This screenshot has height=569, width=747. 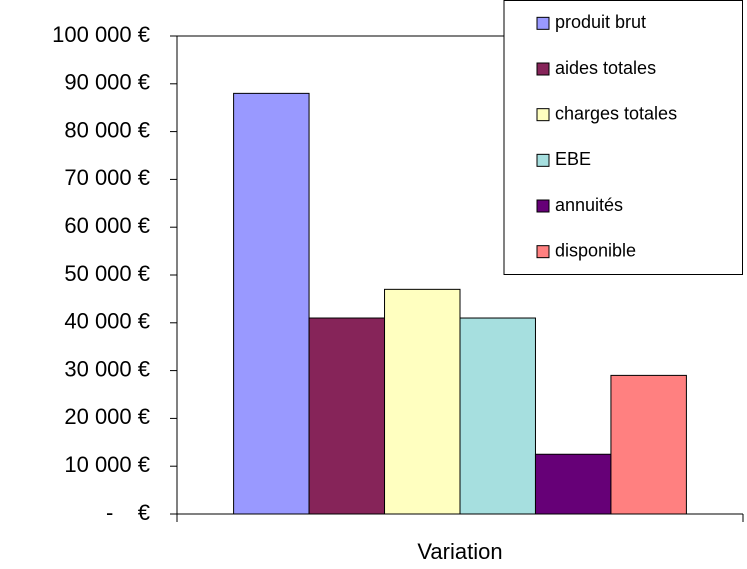 I want to click on y-tick-label: 80 000 €, so click(x=107, y=129).